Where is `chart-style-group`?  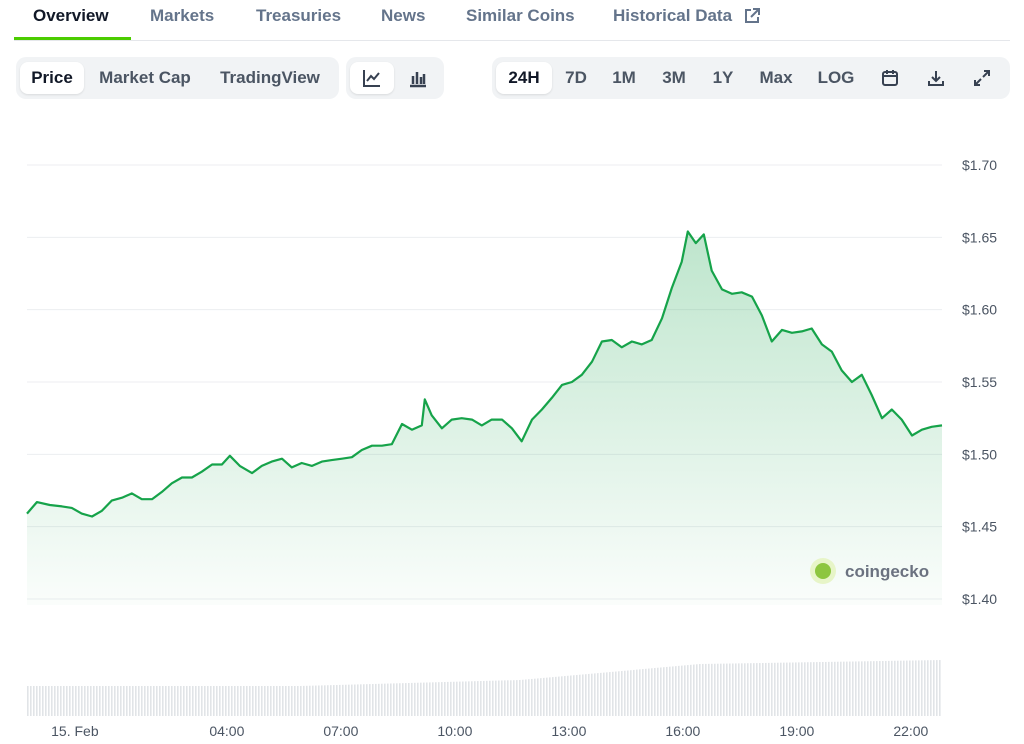 chart-style-group is located at coordinates (395, 78).